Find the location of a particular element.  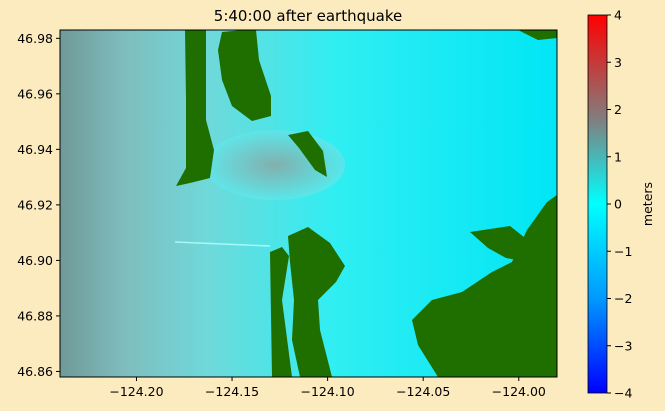

south-spit-land is located at coordinates (281, 312).